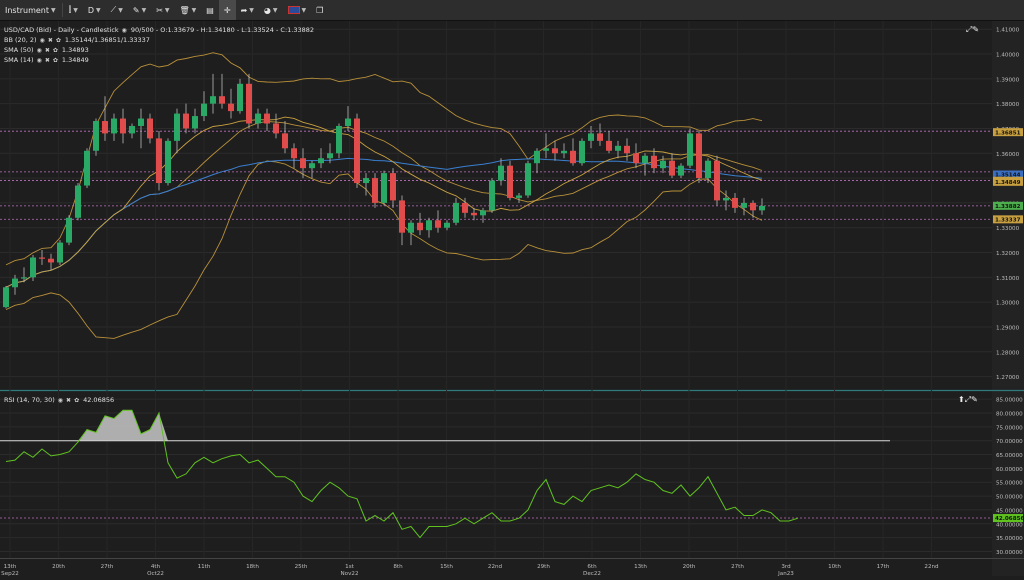  Describe the element at coordinates (94, 10) in the screenshot. I see `timeframe-menu: D ▼` at that location.